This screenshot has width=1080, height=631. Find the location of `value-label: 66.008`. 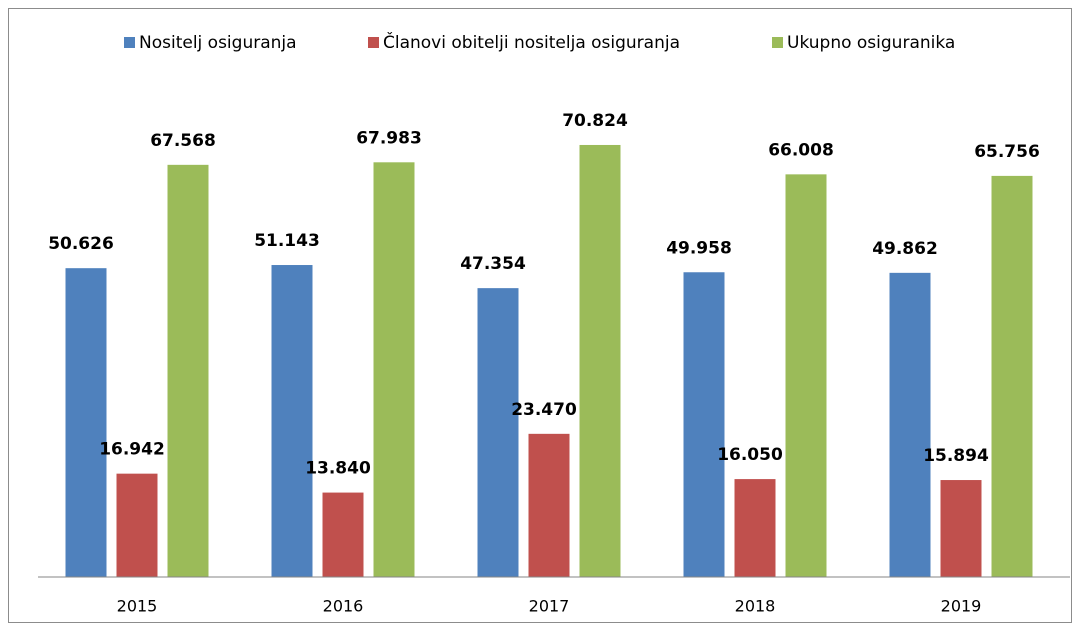

value-label: 66.008 is located at coordinates (801, 150).